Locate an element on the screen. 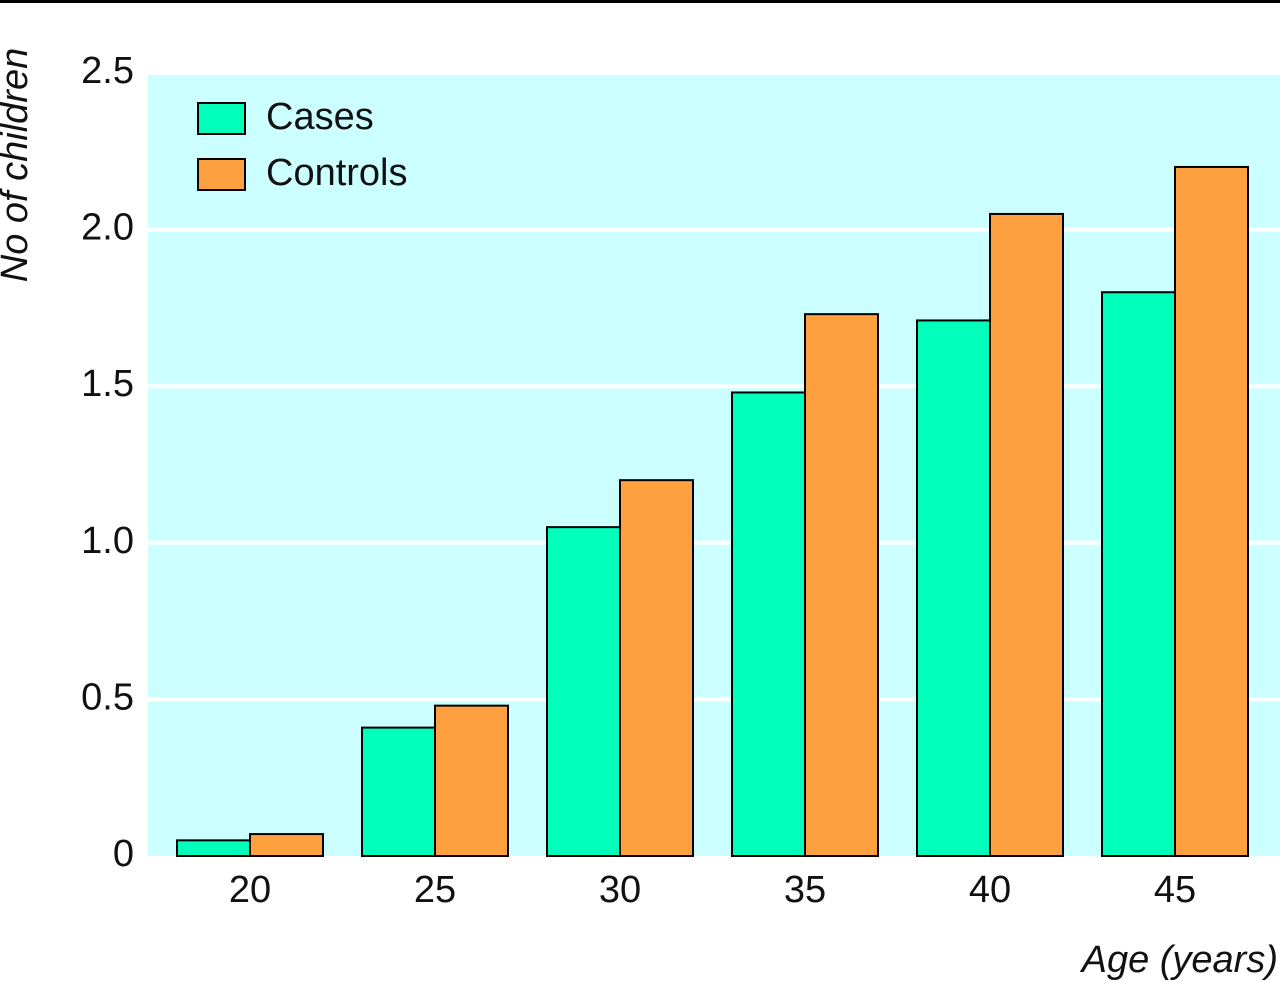 The height and width of the screenshot is (981, 1280). legend-label-cases: Cases is located at coordinates (320, 117).